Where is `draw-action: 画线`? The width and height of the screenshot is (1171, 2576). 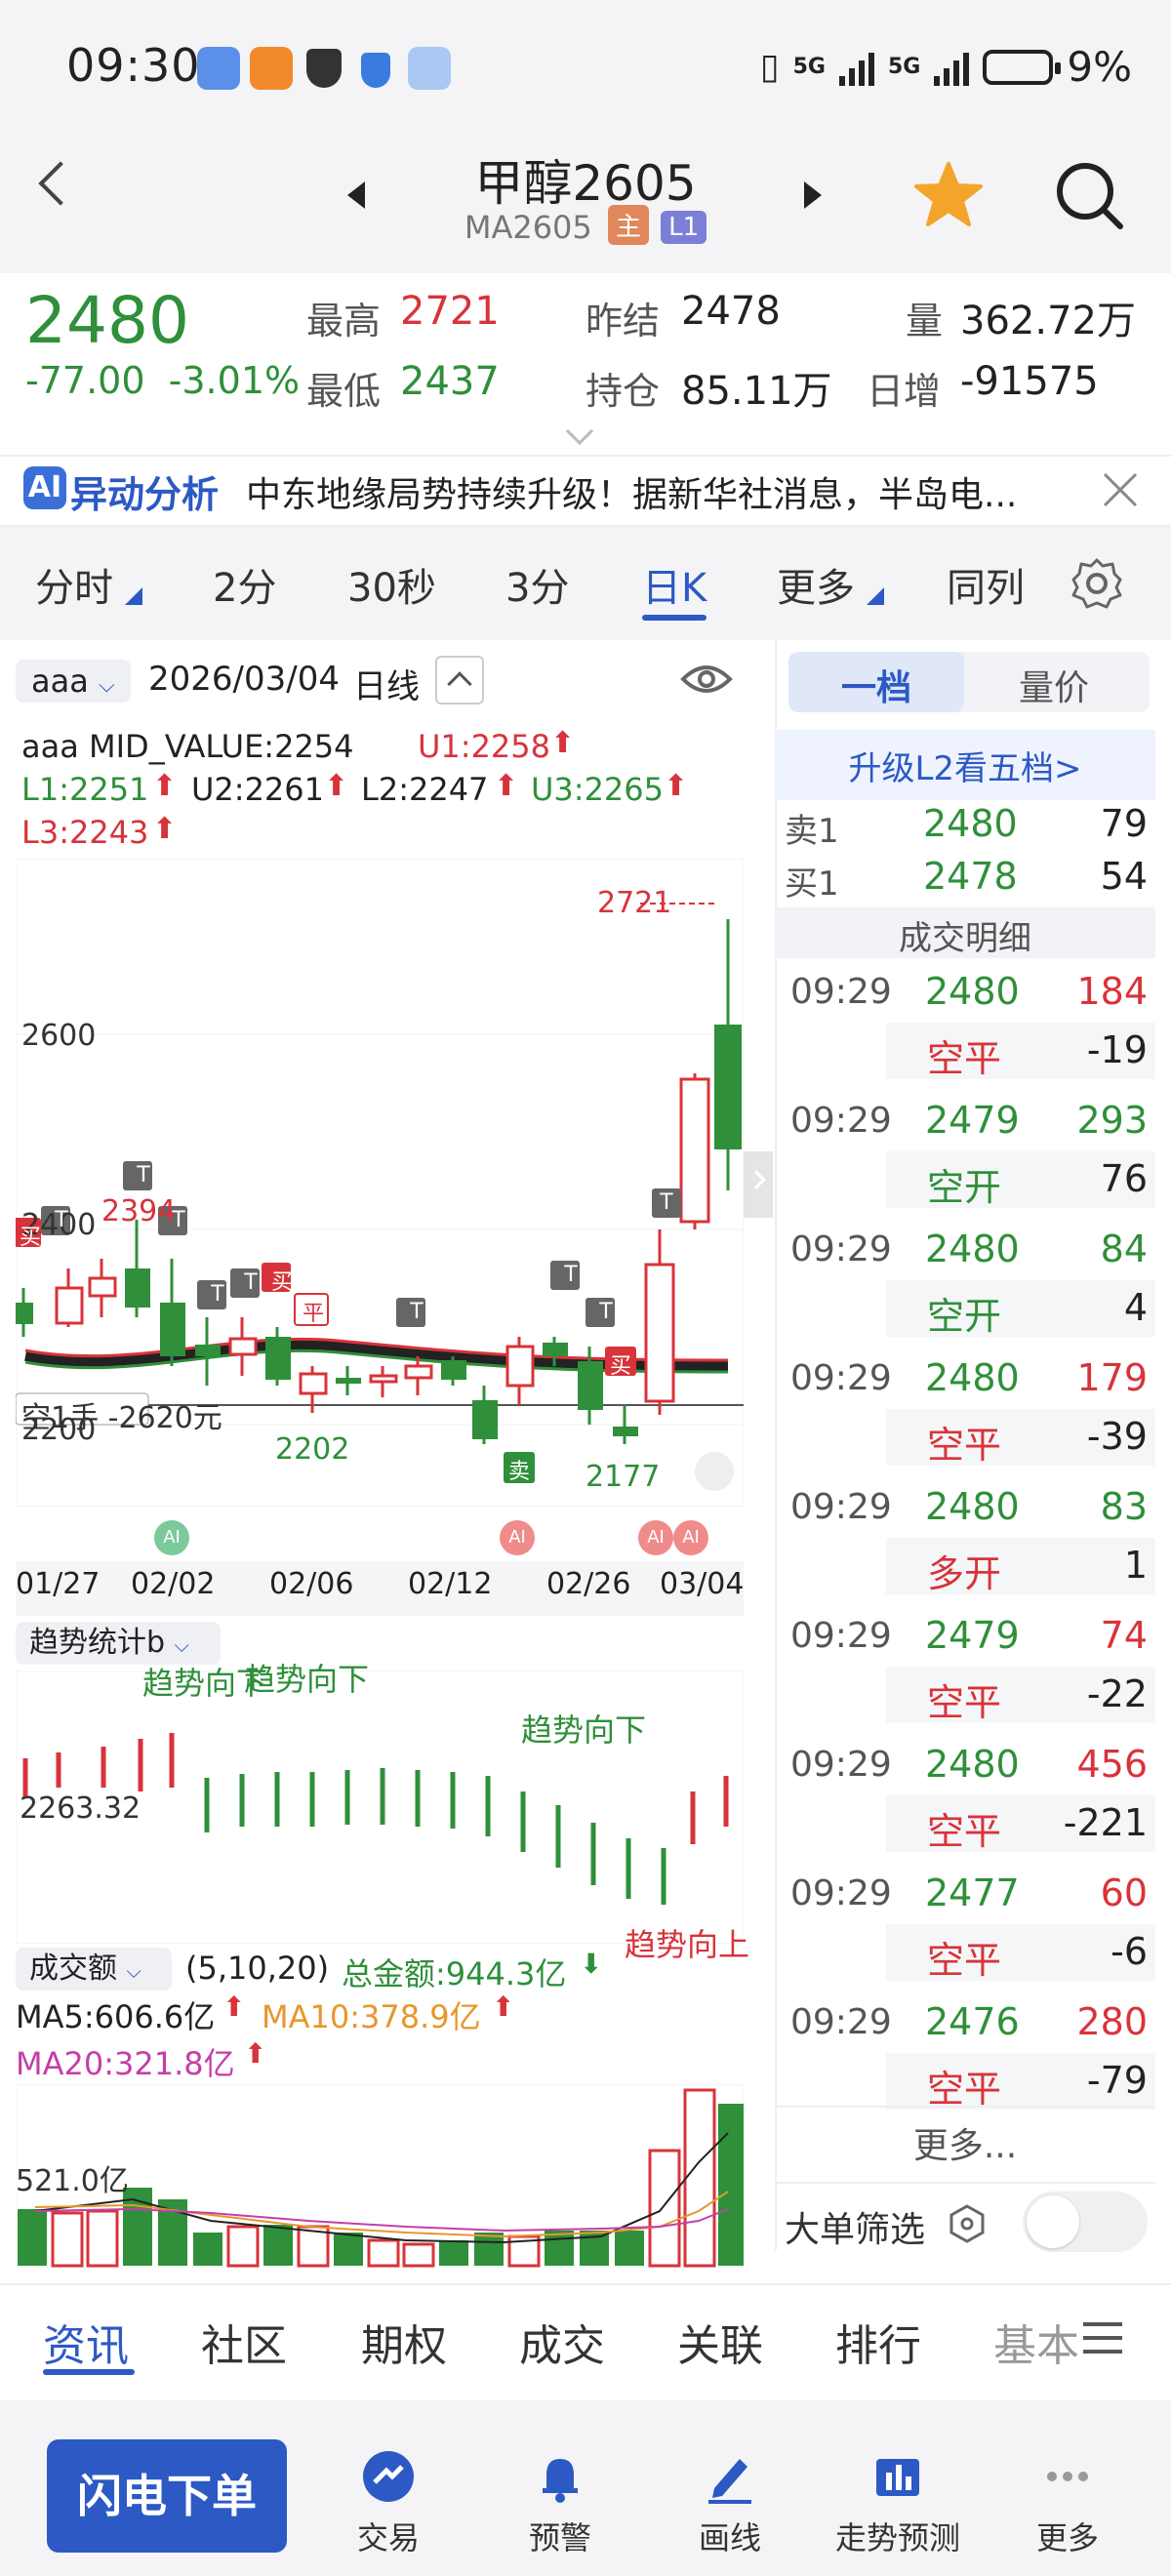 draw-action: 画线 is located at coordinates (730, 2503).